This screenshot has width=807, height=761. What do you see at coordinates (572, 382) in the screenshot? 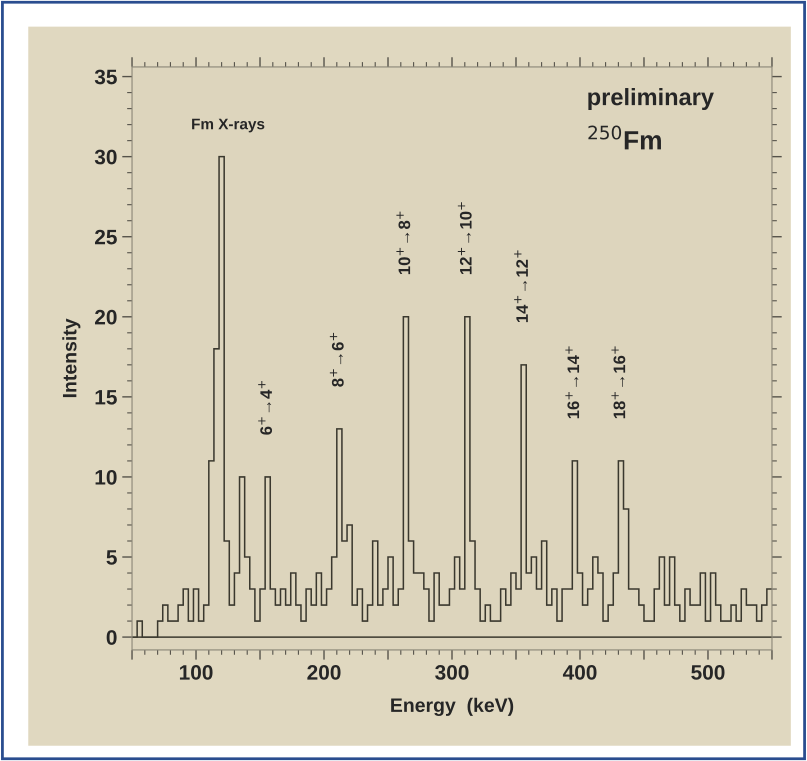
I see `annotation: 16$^{+}$→14$^{+}$` at bounding box center [572, 382].